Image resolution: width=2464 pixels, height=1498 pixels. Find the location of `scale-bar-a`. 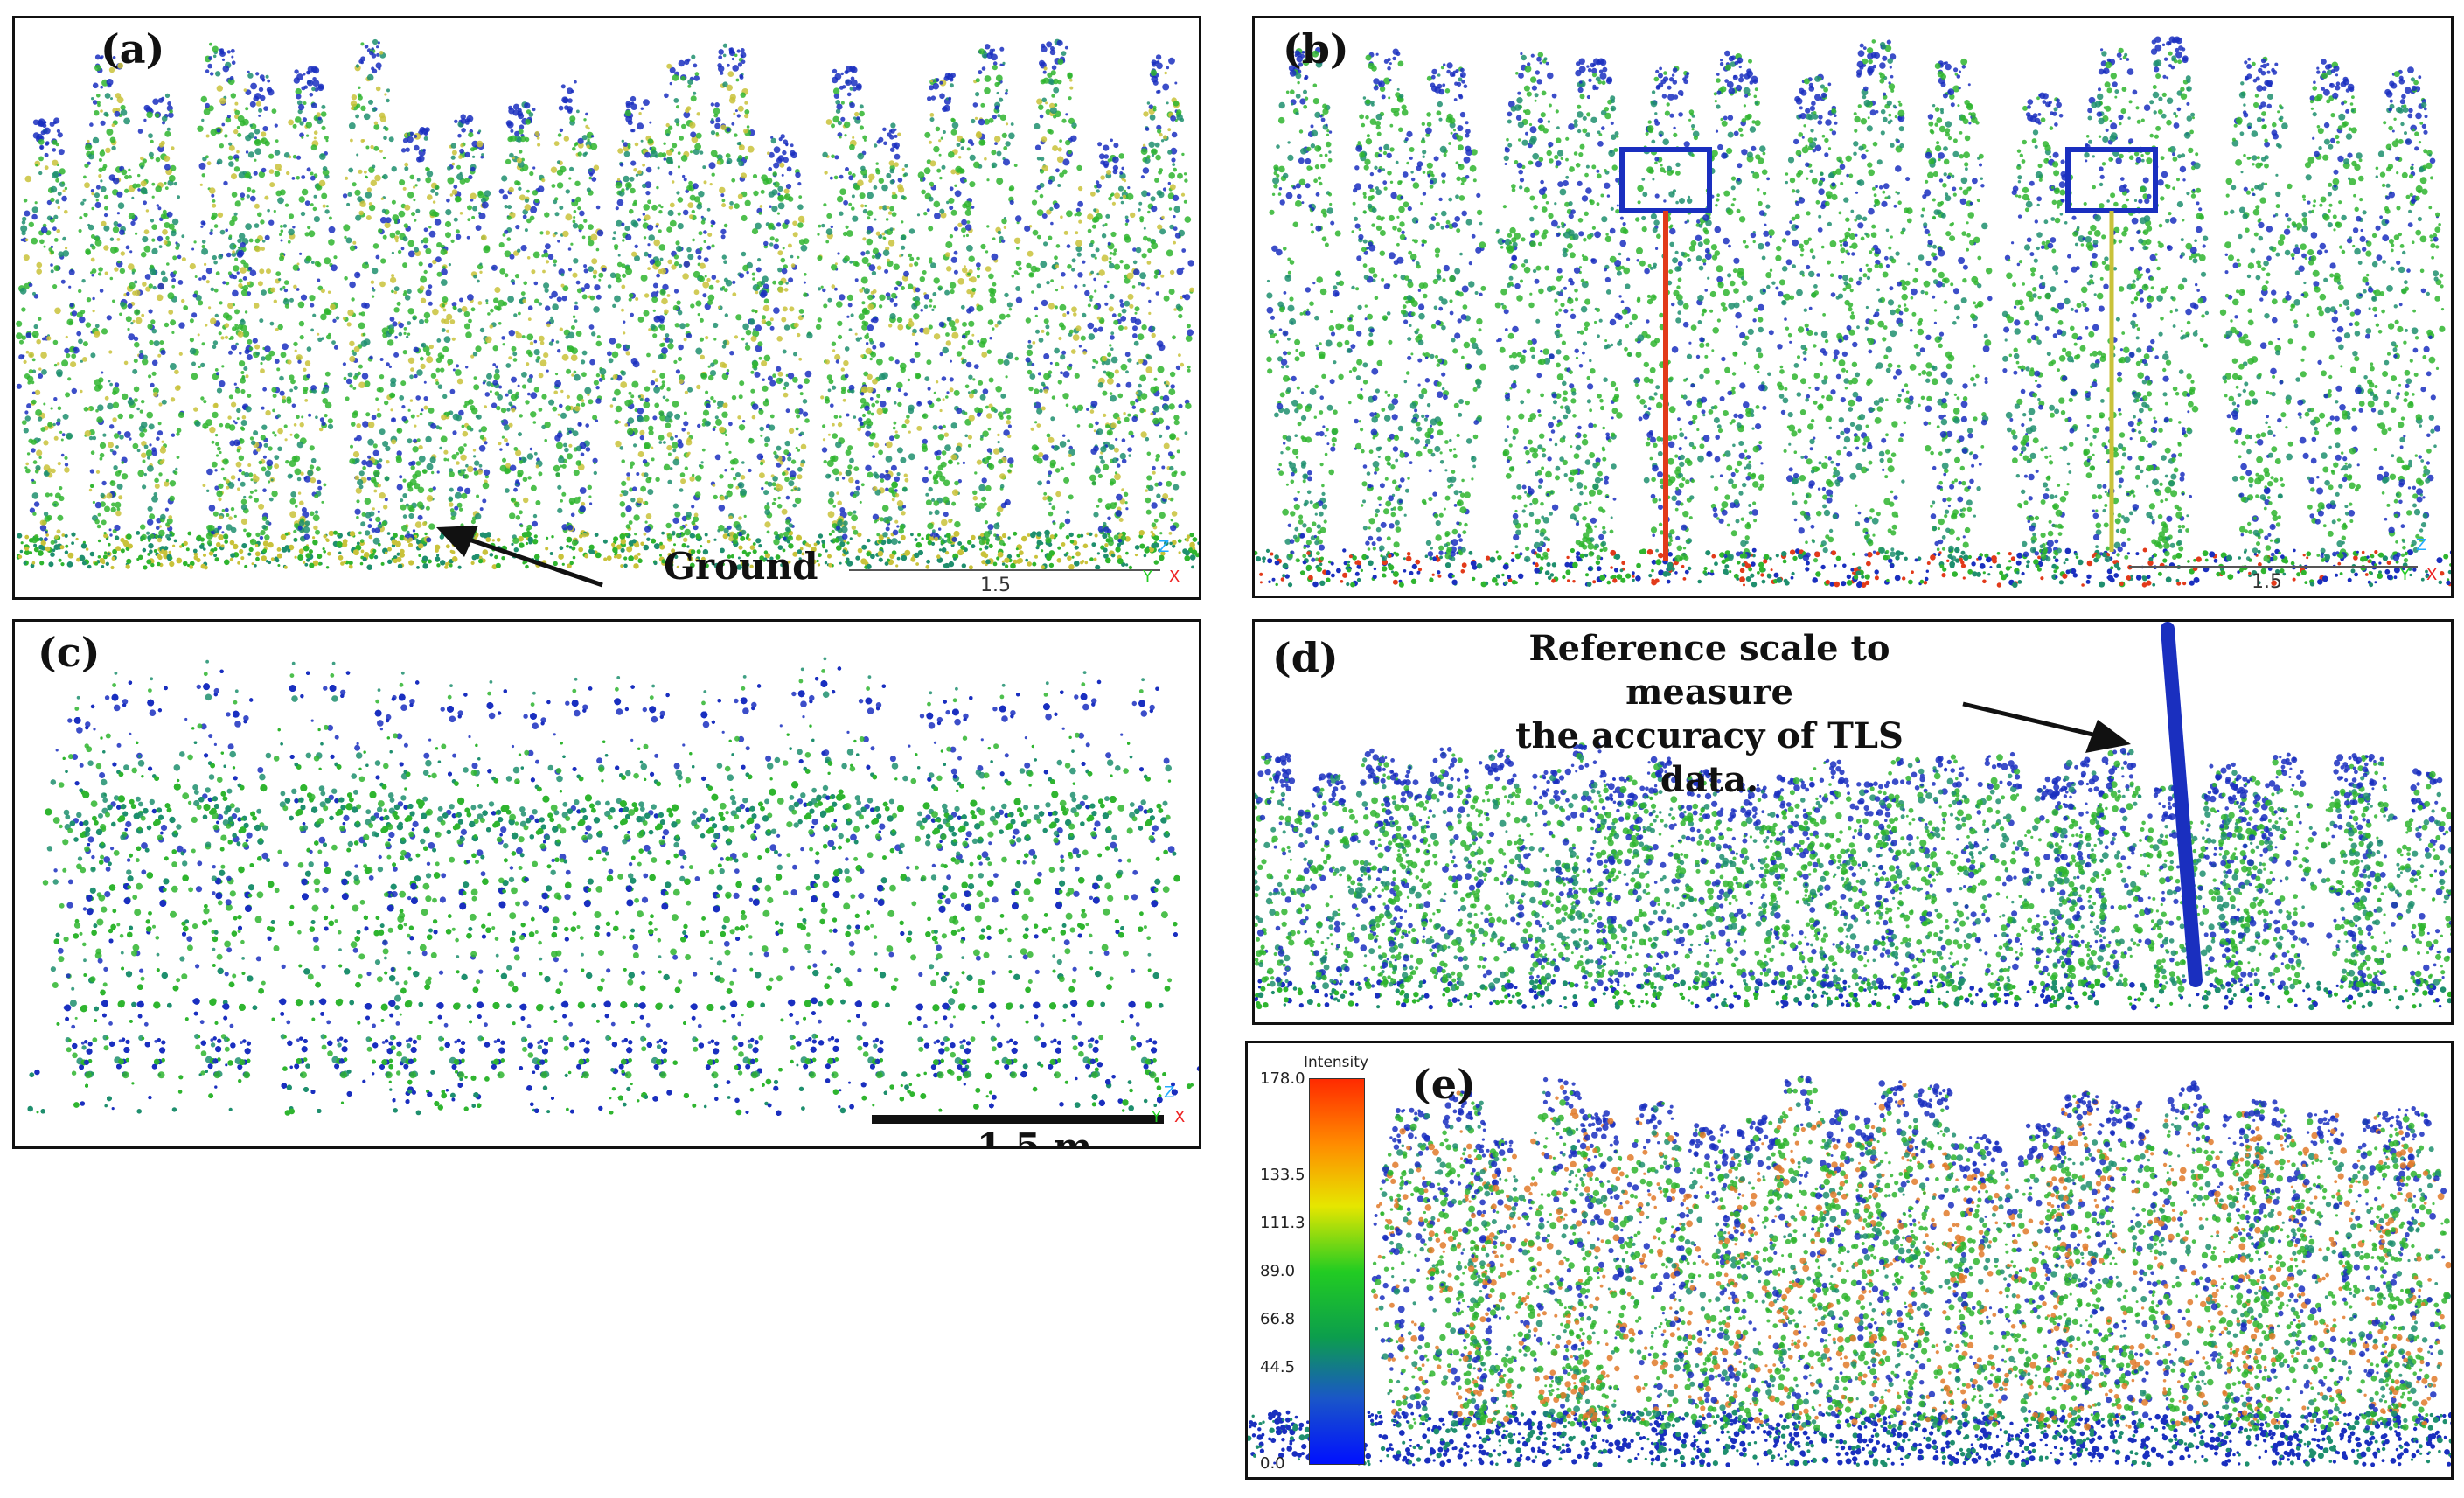

scale-bar-a is located at coordinates (1005, 570).